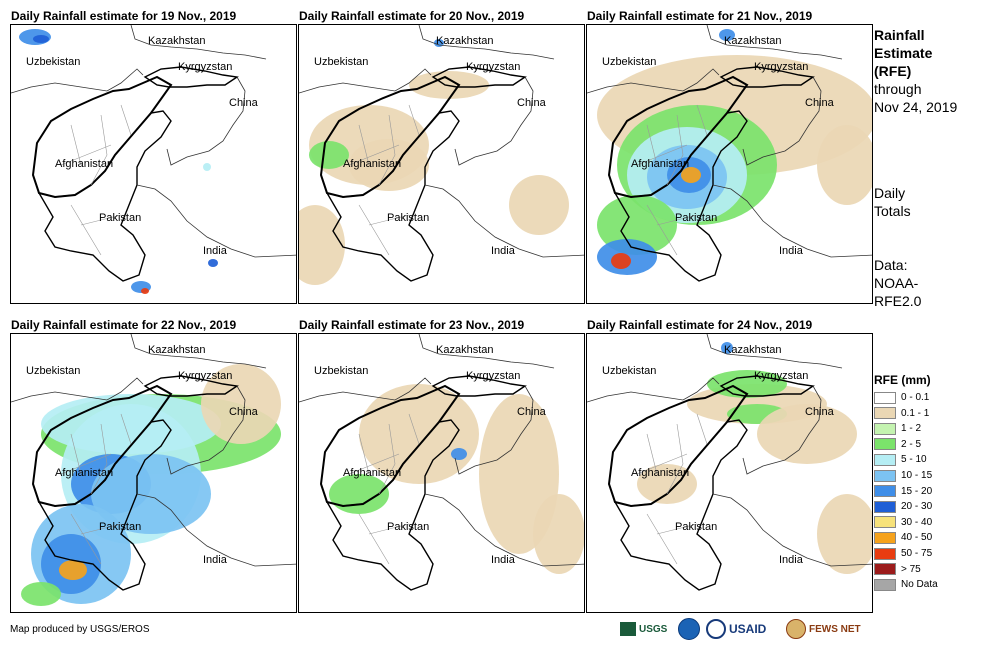 The image size is (983, 649). I want to click on legend-label: 2 - 5, so click(911, 444).